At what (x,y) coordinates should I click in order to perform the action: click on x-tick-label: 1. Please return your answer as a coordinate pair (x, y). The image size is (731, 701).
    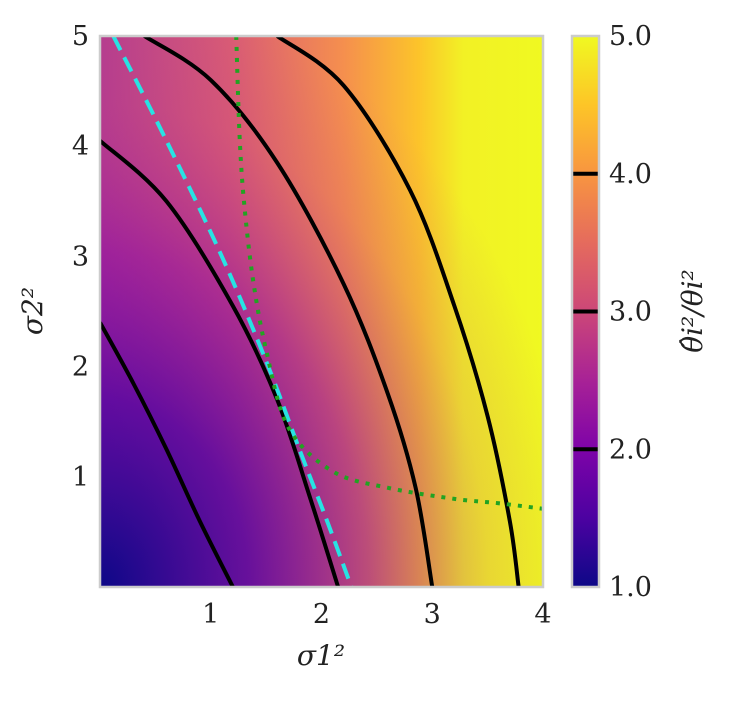
    Looking at the image, I should click on (210, 614).